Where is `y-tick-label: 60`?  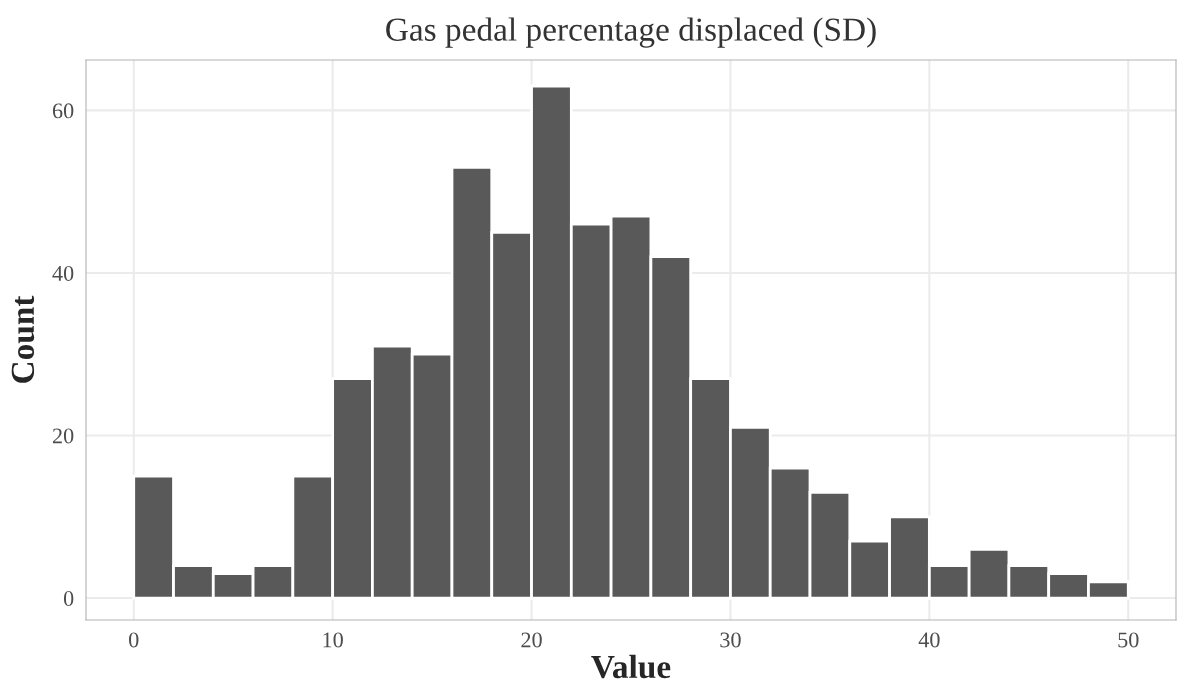 y-tick-label: 60 is located at coordinates (63, 111).